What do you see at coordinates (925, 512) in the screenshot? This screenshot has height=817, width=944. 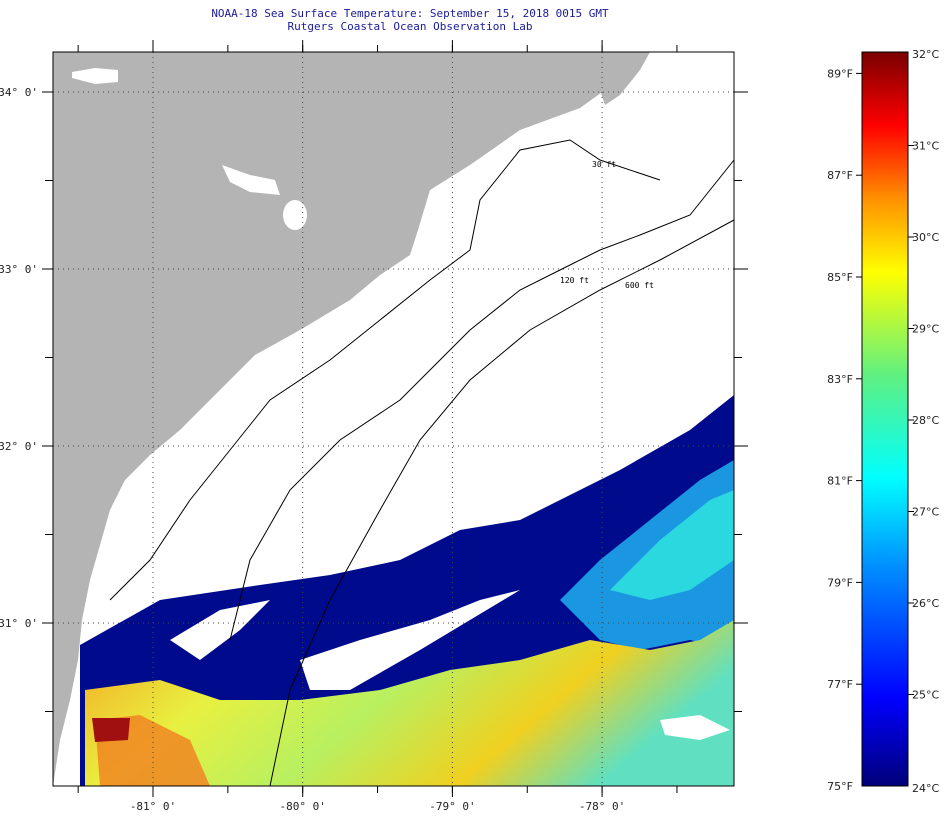 I see `c-label: 27°C` at bounding box center [925, 512].